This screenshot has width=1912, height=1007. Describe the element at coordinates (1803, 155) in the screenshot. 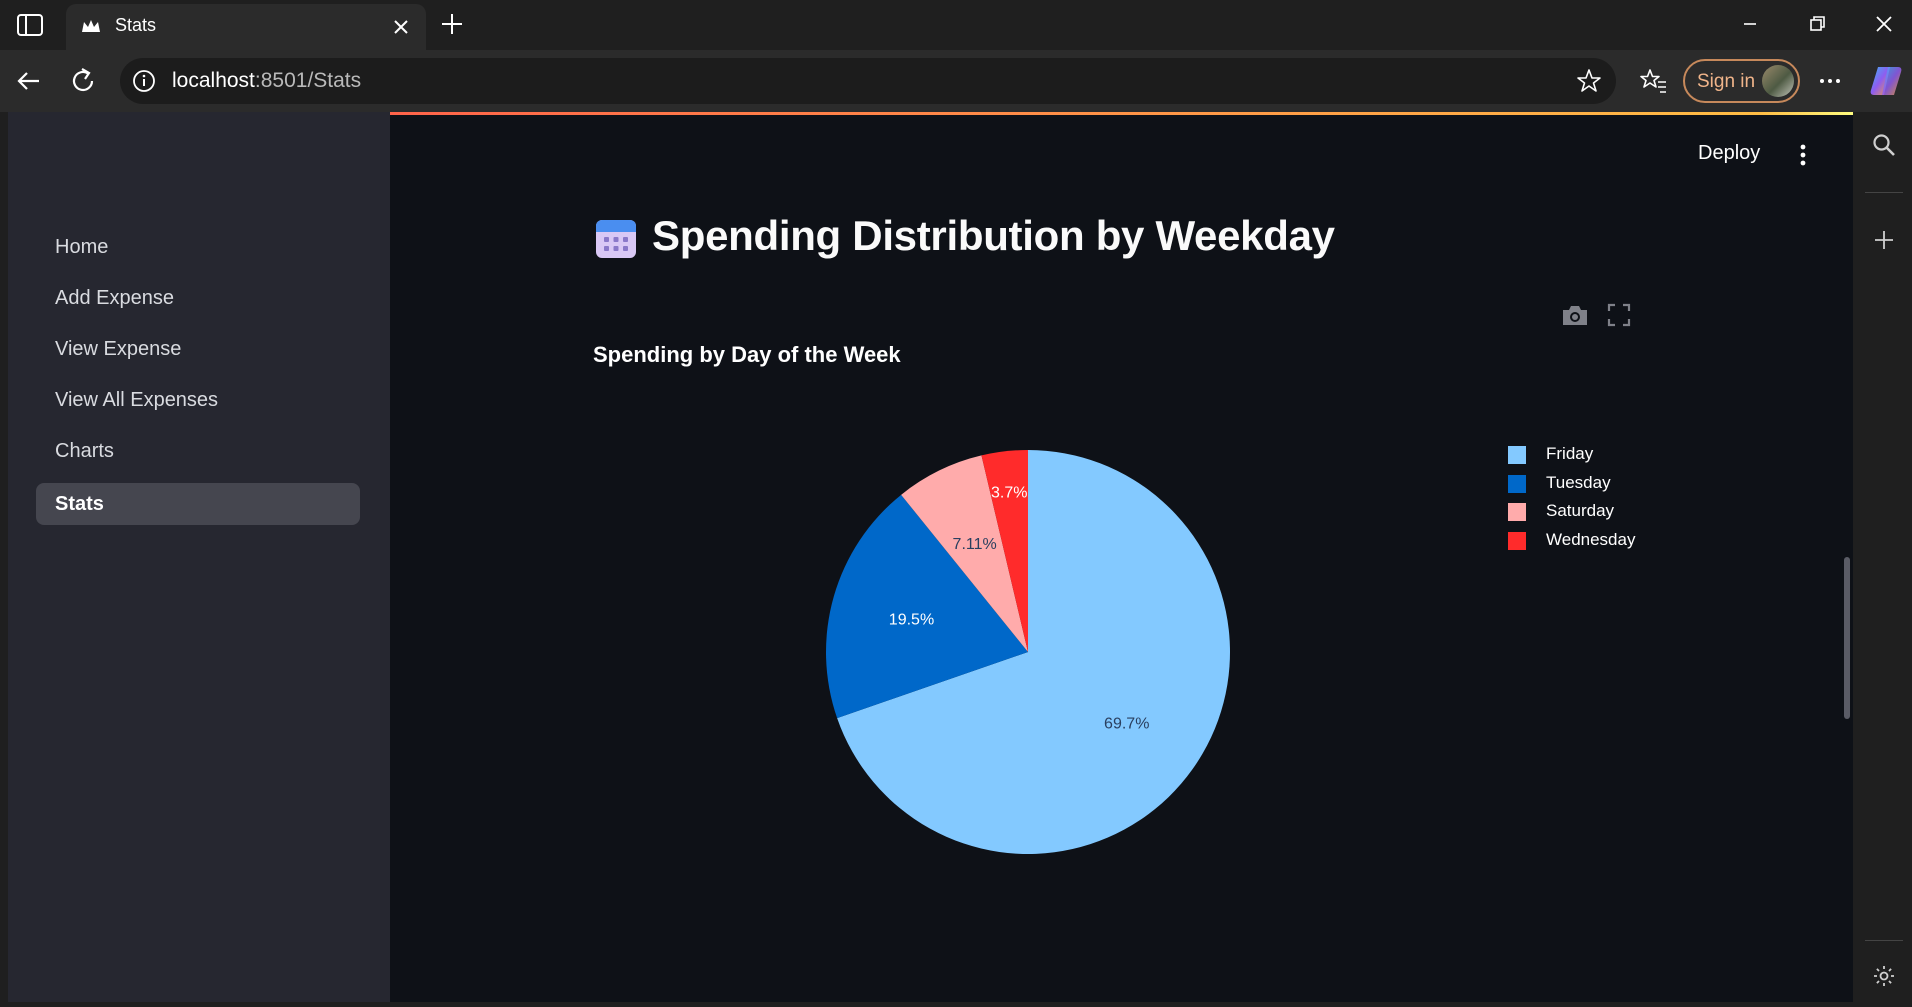

I see `main-menu-icon` at that location.